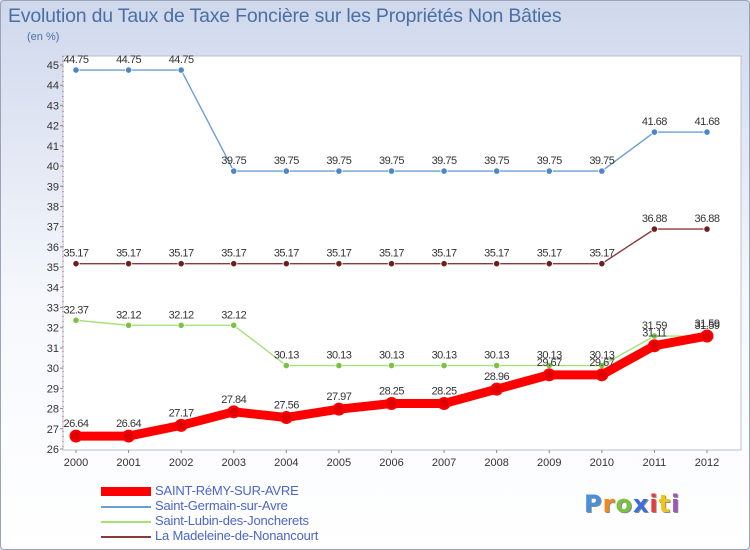  What do you see at coordinates (676, 504) in the screenshot?
I see `logo-letter: i` at bounding box center [676, 504].